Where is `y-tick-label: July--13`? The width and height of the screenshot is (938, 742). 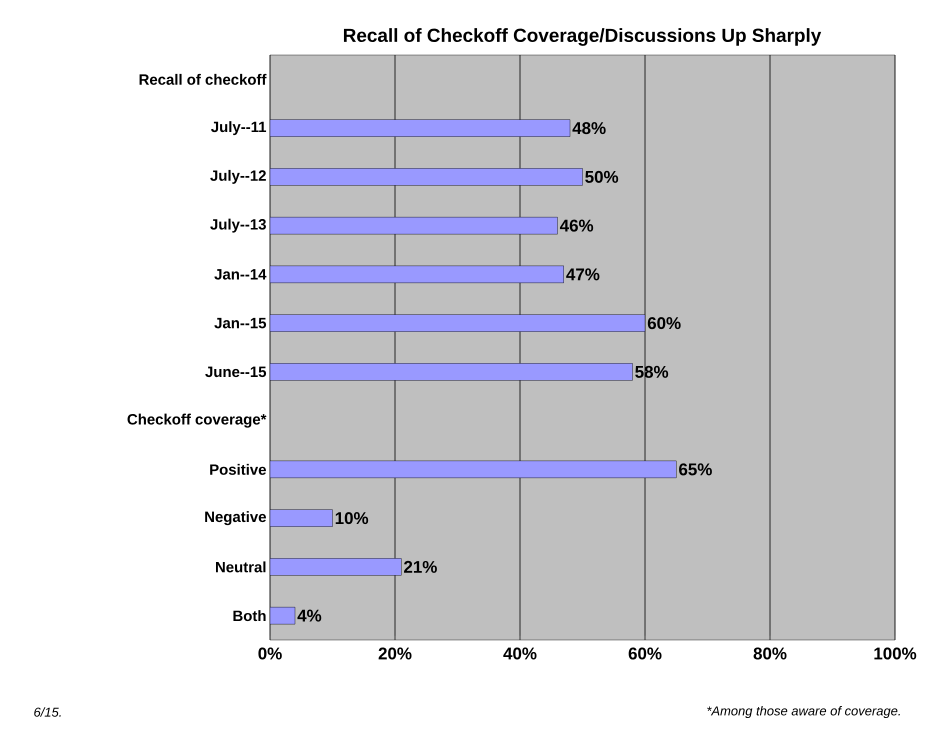 y-tick-label: July--13 is located at coordinates (238, 225).